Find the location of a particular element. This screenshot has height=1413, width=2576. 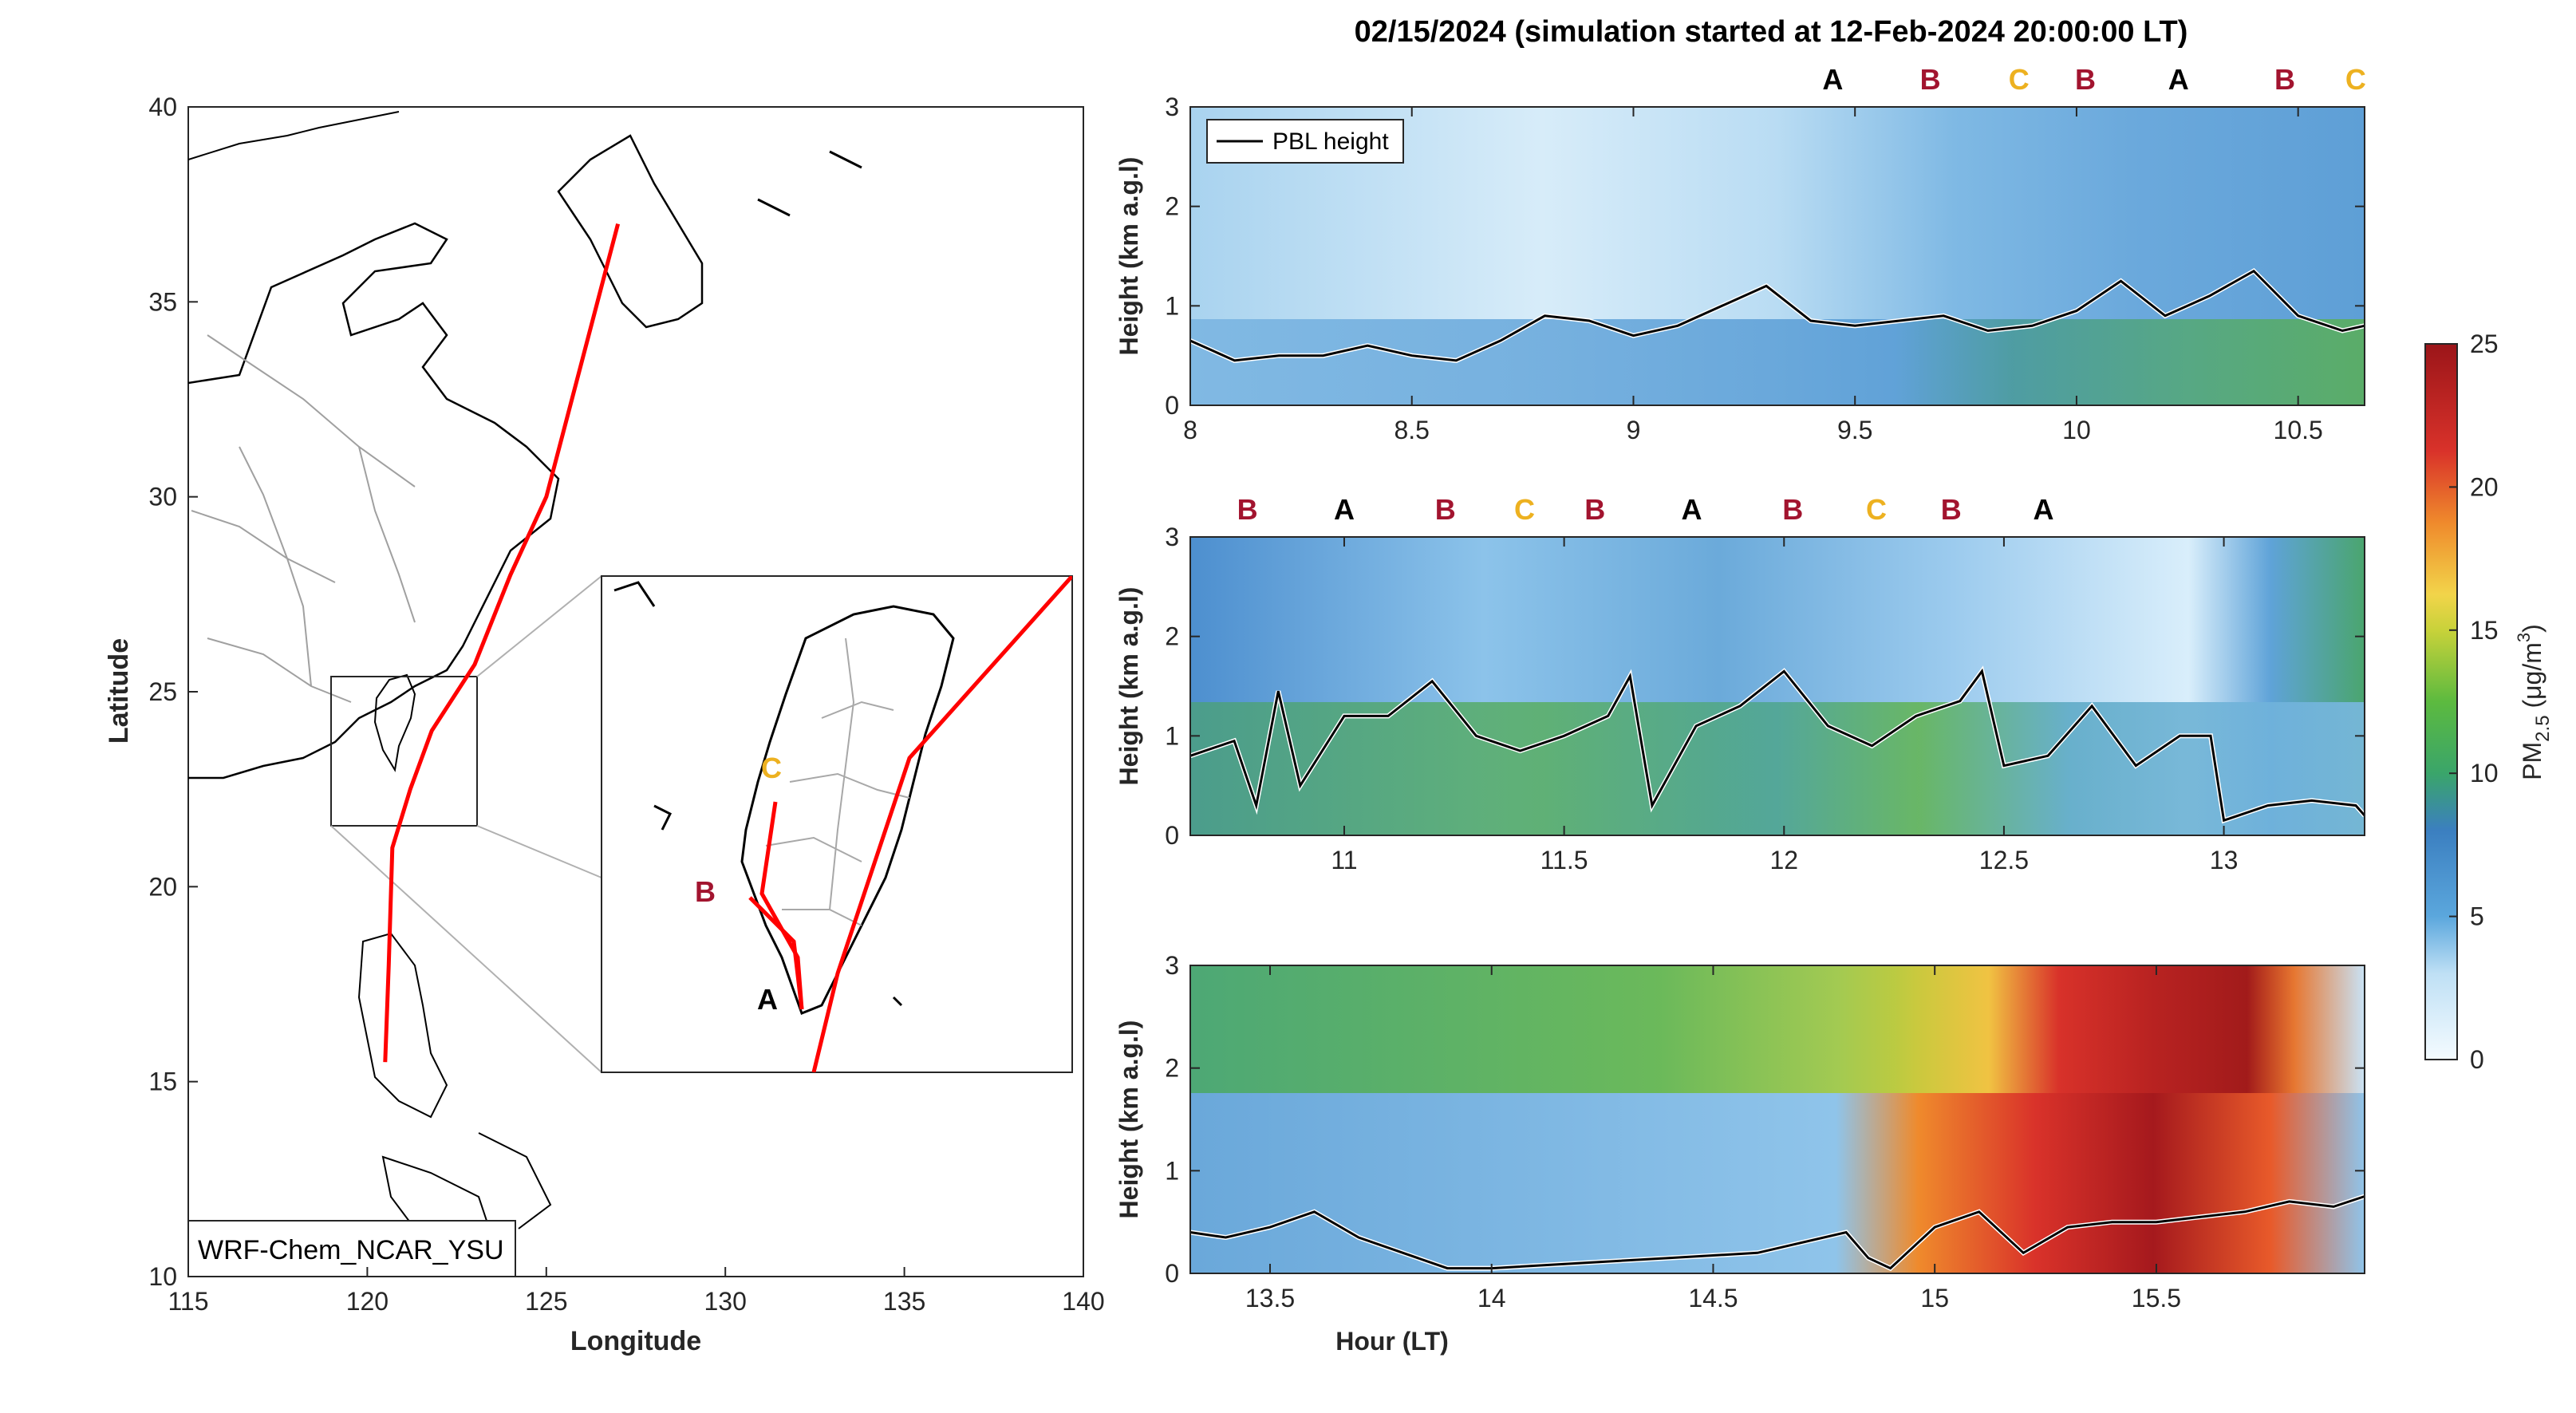

zoom-connector-bottom is located at coordinates (466, 949).